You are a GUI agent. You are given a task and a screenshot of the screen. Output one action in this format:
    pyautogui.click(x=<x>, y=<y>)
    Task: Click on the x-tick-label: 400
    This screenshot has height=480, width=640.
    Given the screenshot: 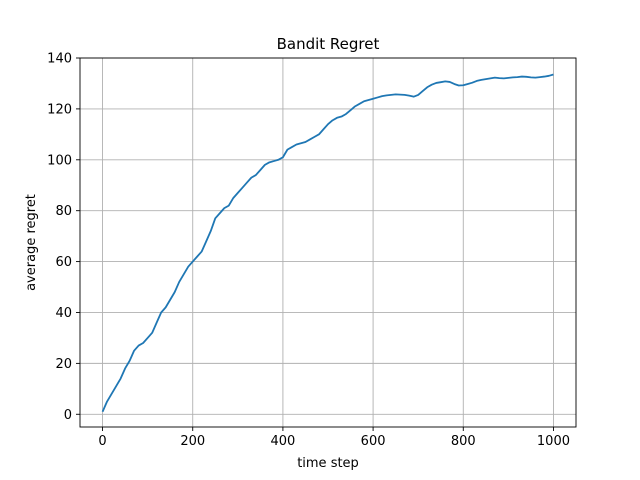 What is the action you would take?
    pyautogui.click(x=282, y=441)
    